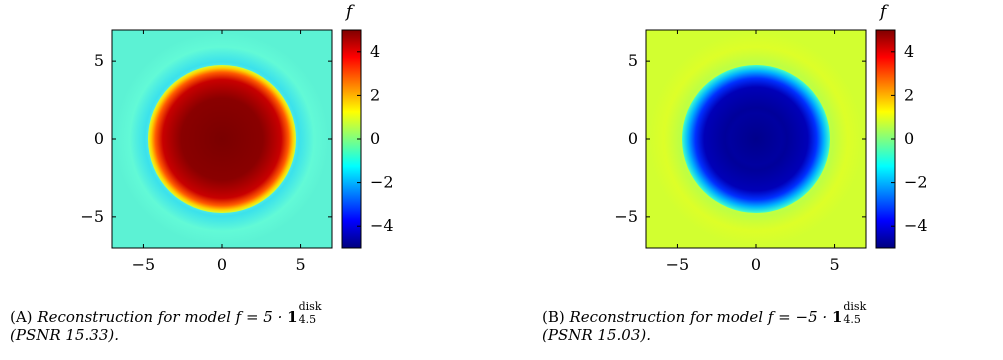  I want to click on caption-text: Reconstruction for model f = 5 ·, so click(160, 317).